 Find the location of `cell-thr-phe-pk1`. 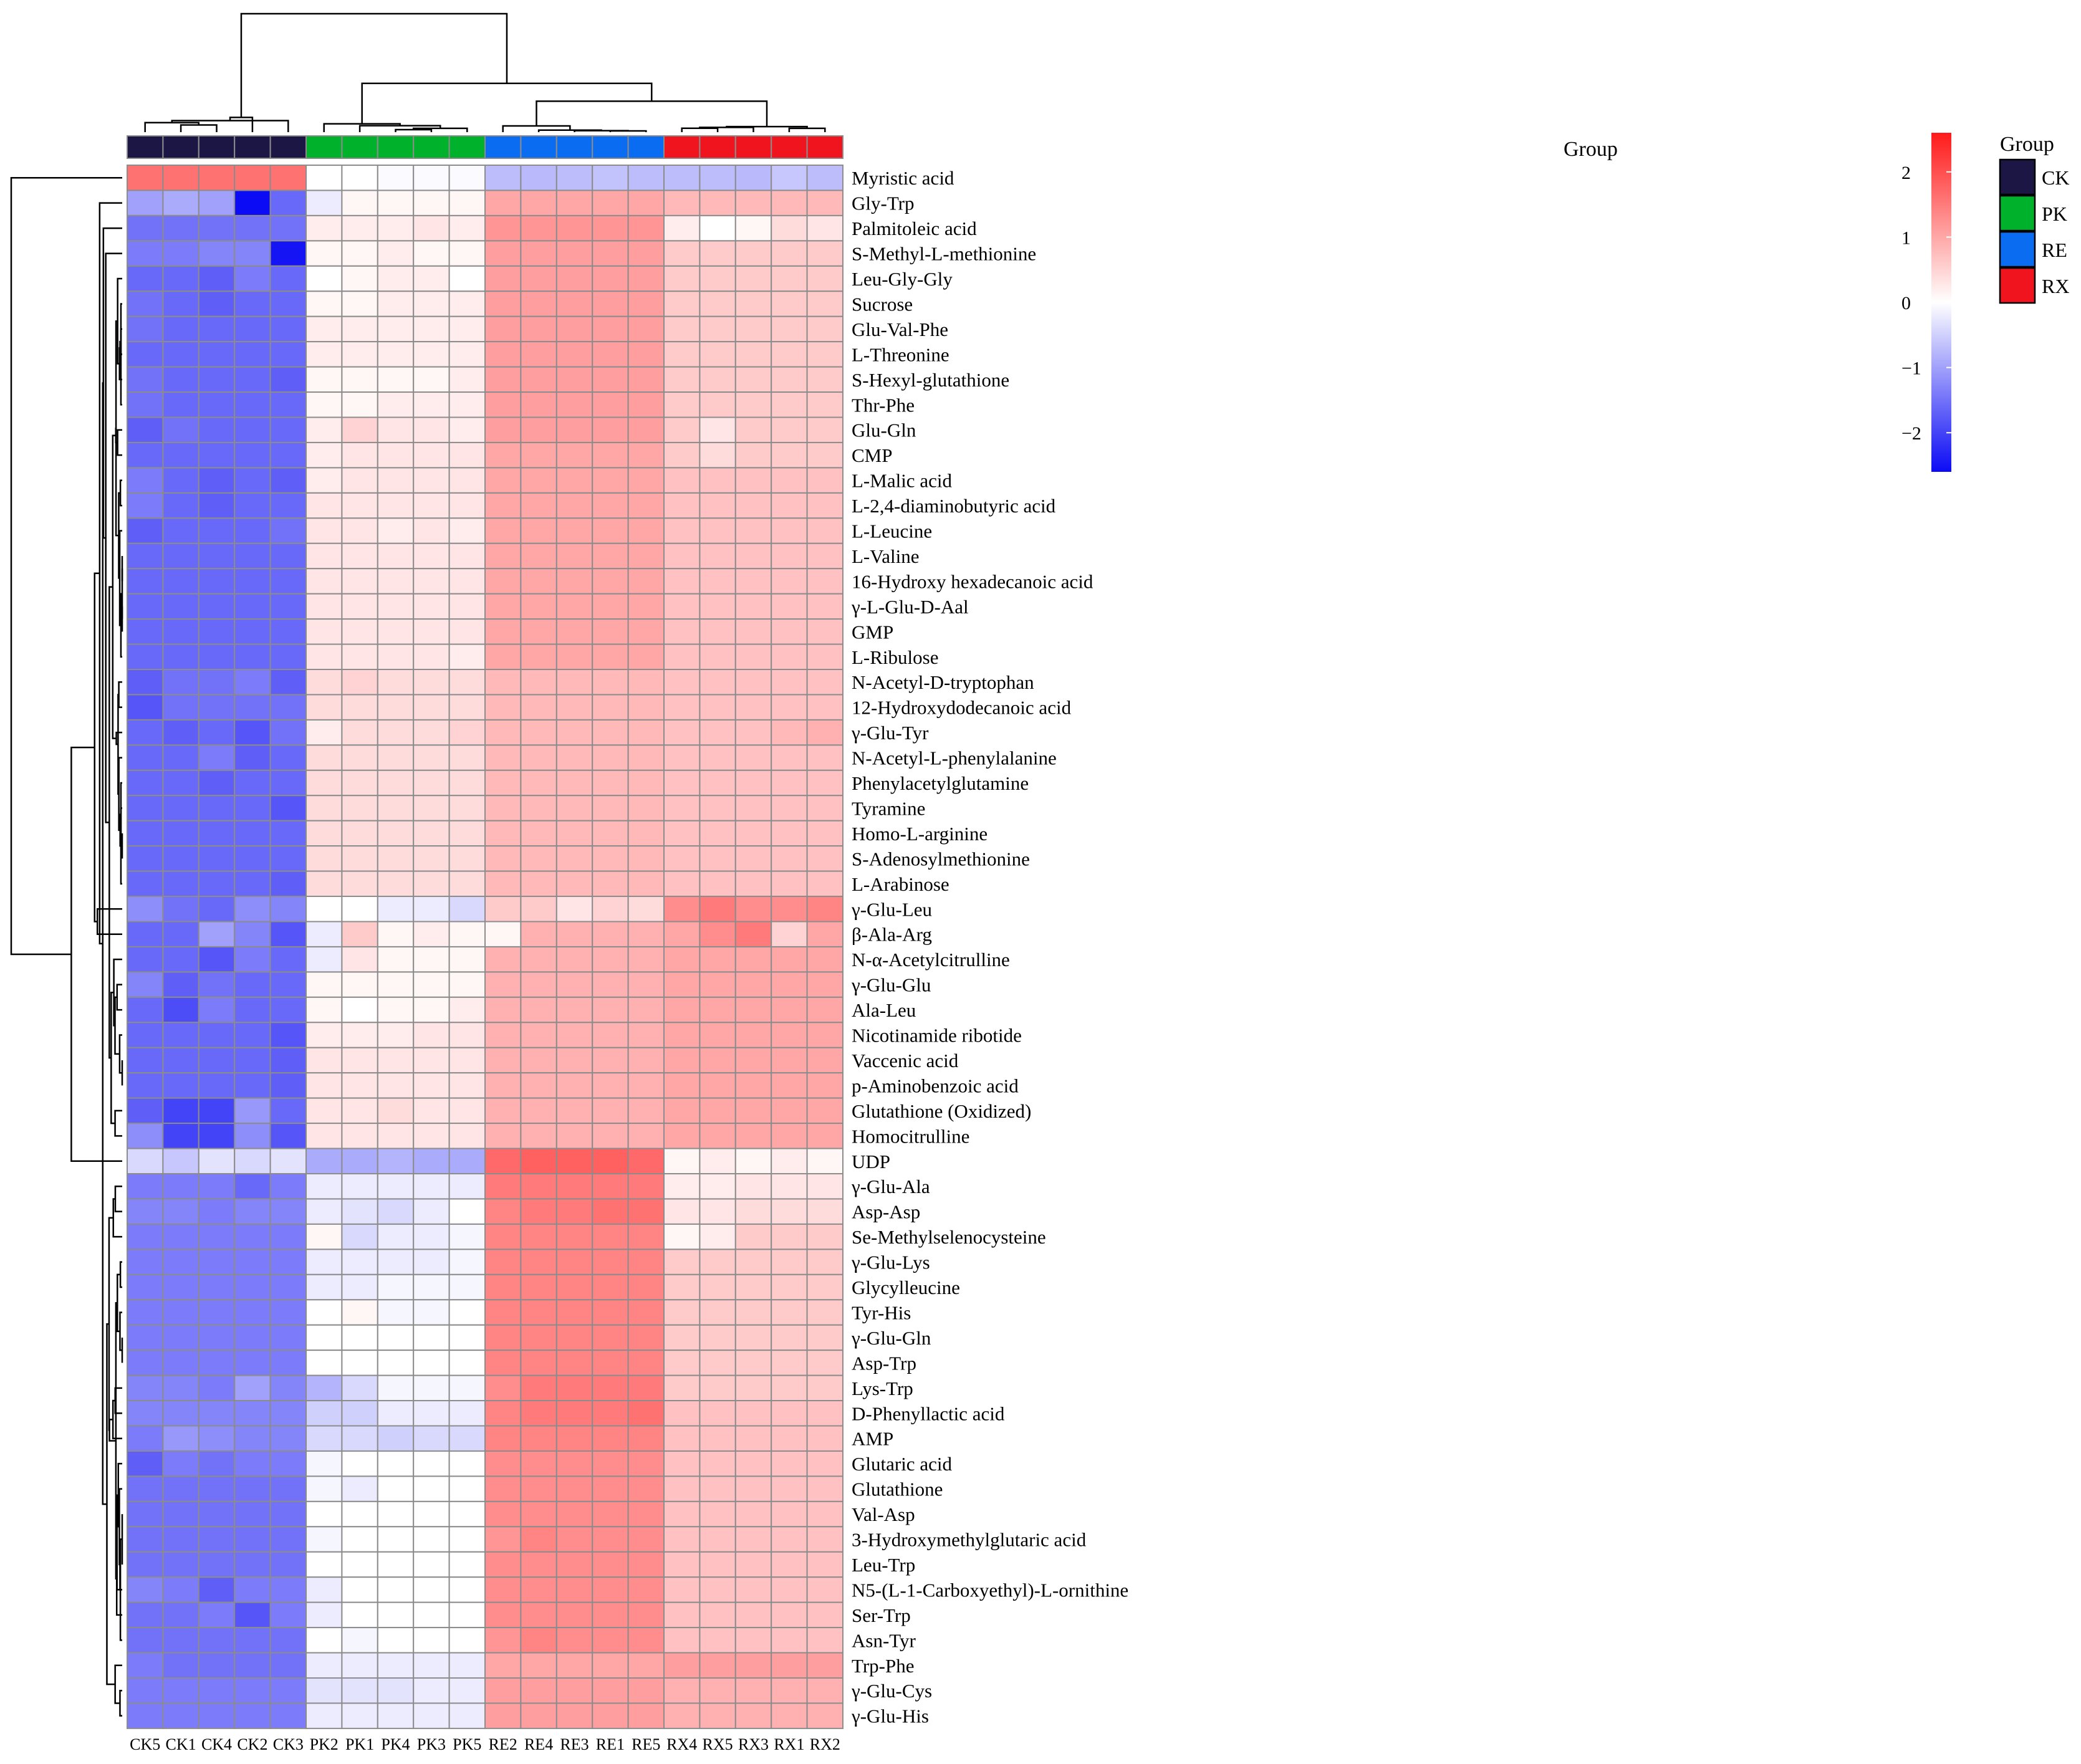

cell-thr-phe-pk1 is located at coordinates (359, 405).